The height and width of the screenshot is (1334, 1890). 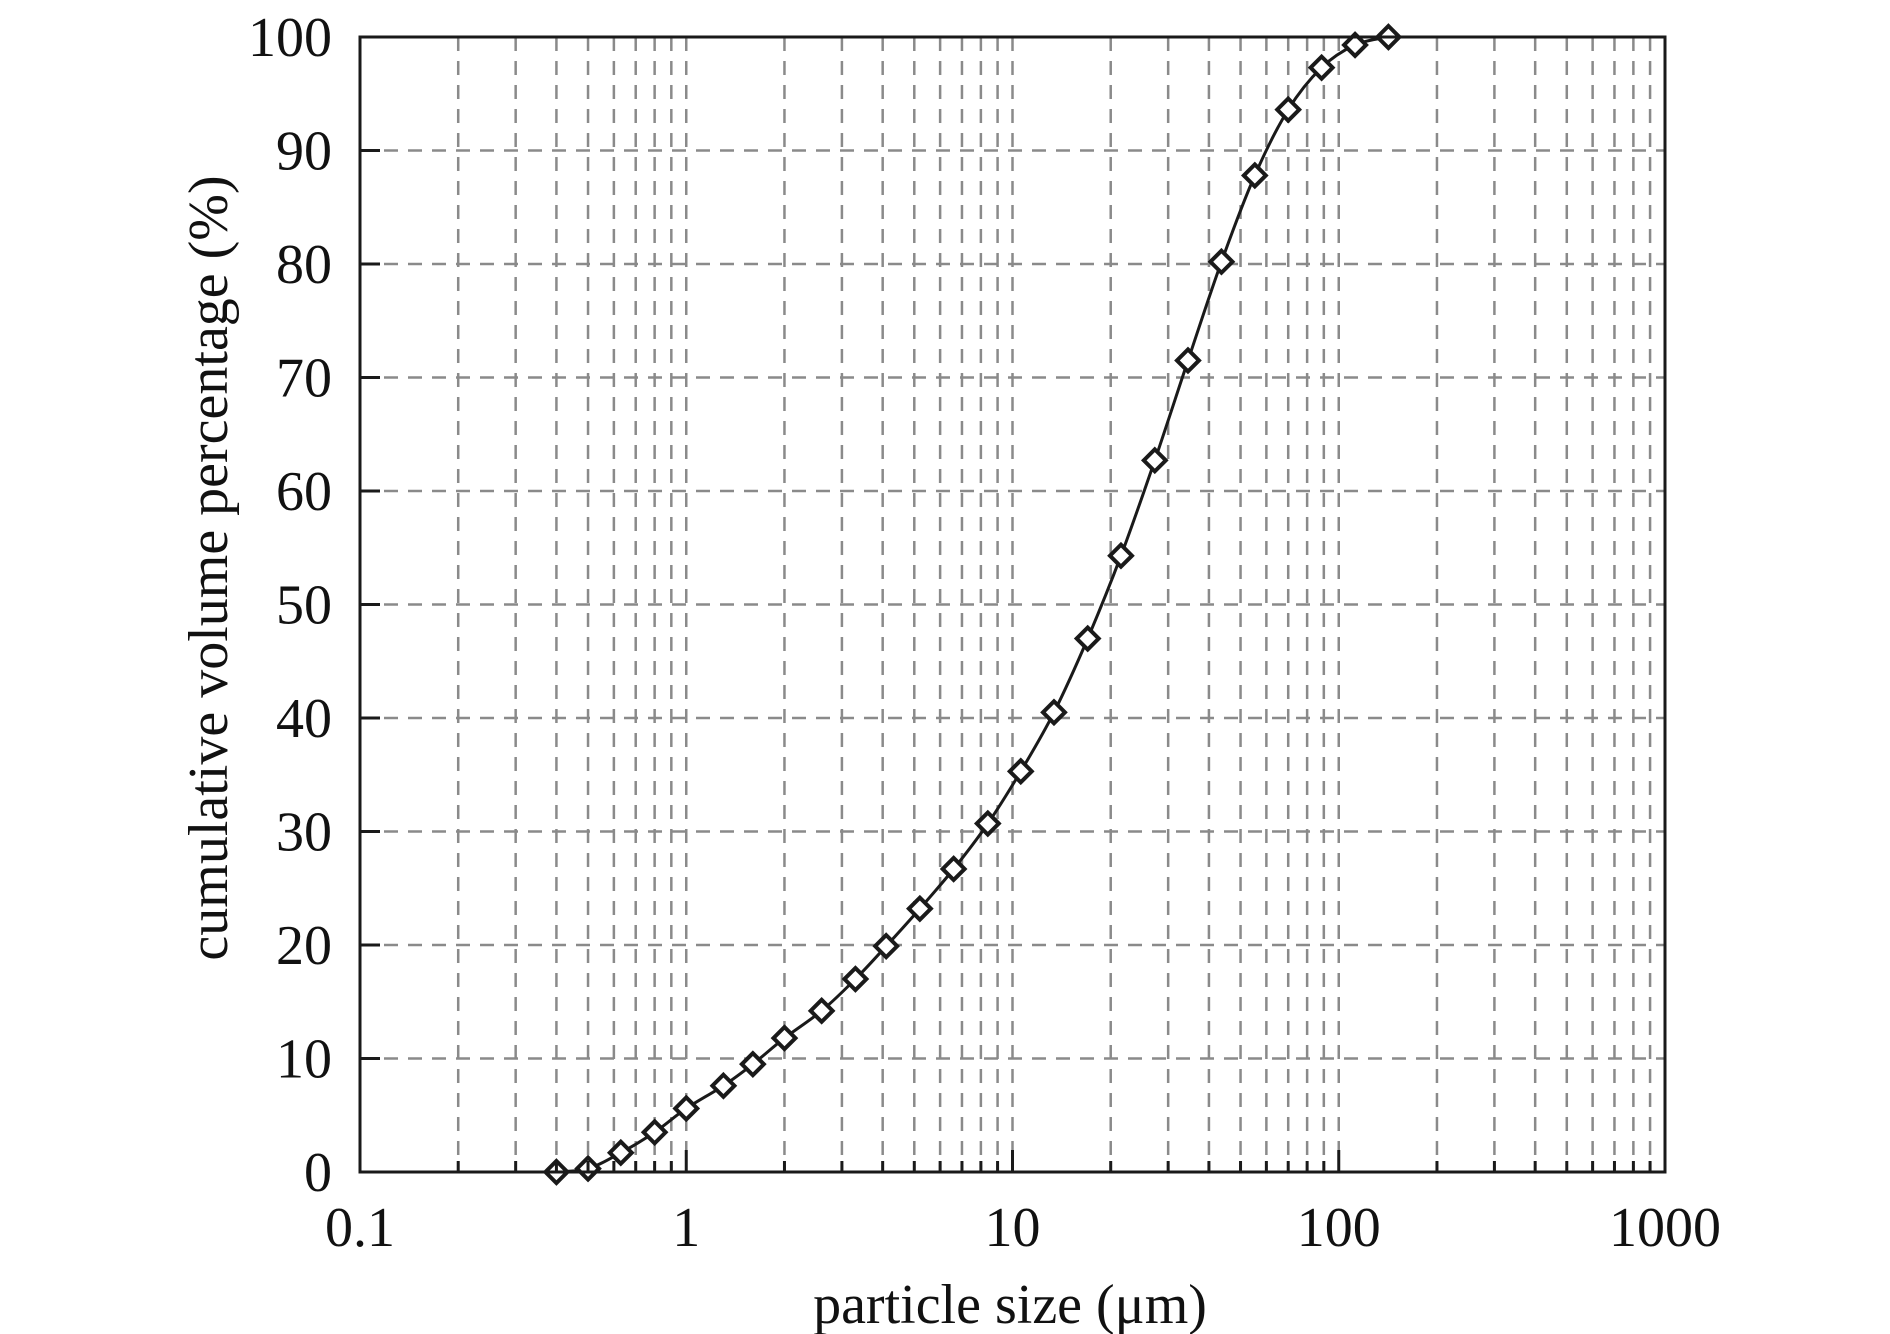 What do you see at coordinates (304, 379) in the screenshot?
I see `y-tick-label: 70` at bounding box center [304, 379].